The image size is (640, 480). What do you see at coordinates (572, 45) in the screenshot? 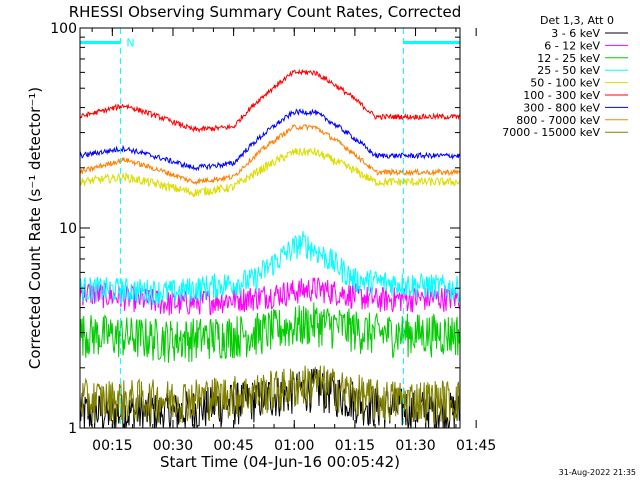
I see `legend-label-1: 6 - 12 keV` at bounding box center [572, 45].